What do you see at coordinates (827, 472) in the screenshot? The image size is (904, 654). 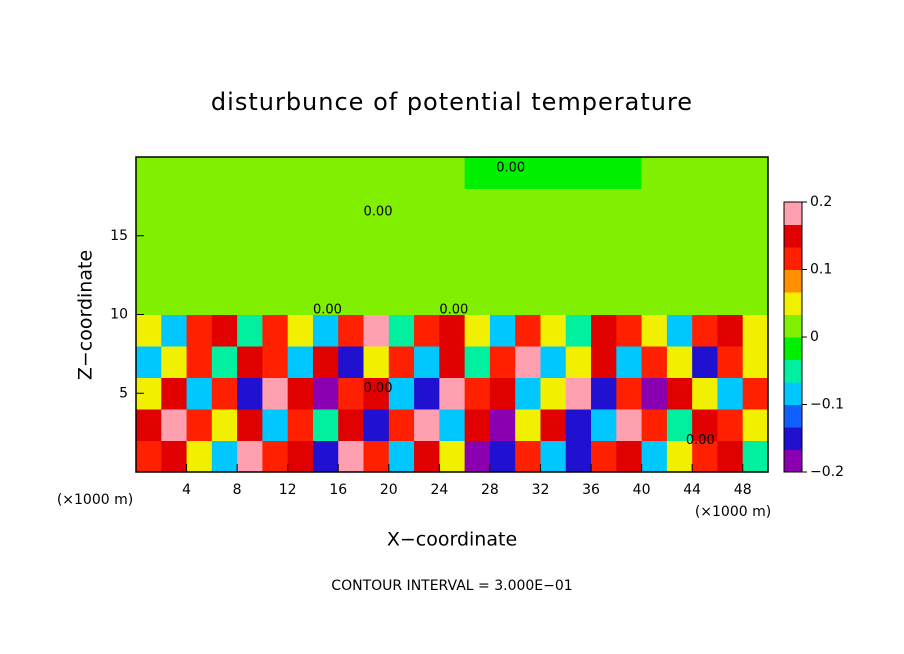 I see `colorbar-tick-label: −0.2` at bounding box center [827, 472].